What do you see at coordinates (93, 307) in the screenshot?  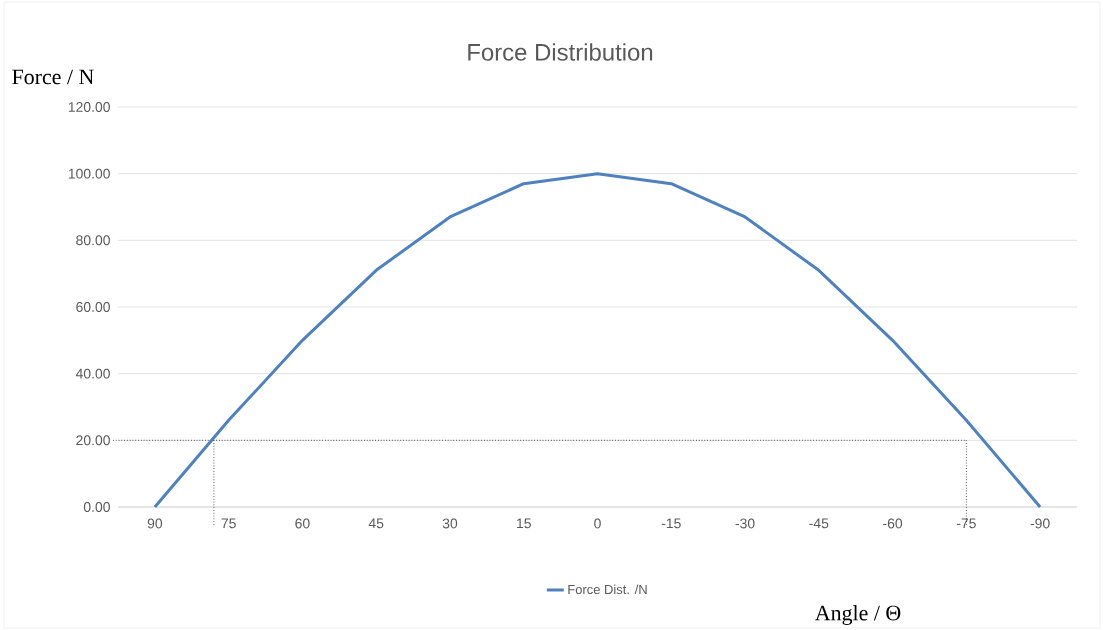 I see `y-tick-label: 60.00` at bounding box center [93, 307].